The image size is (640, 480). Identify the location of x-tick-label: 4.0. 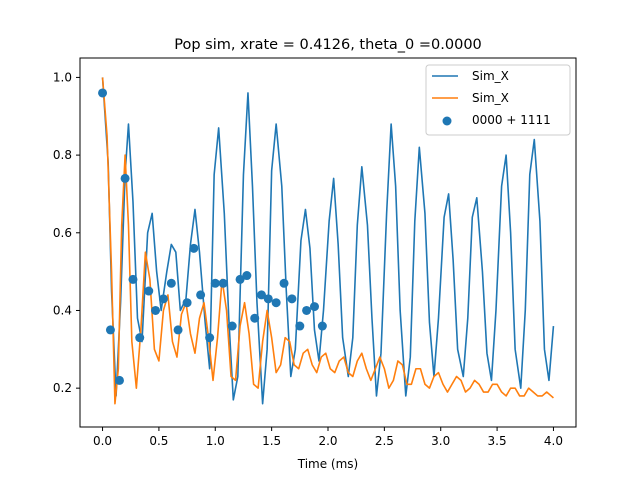
(553, 441).